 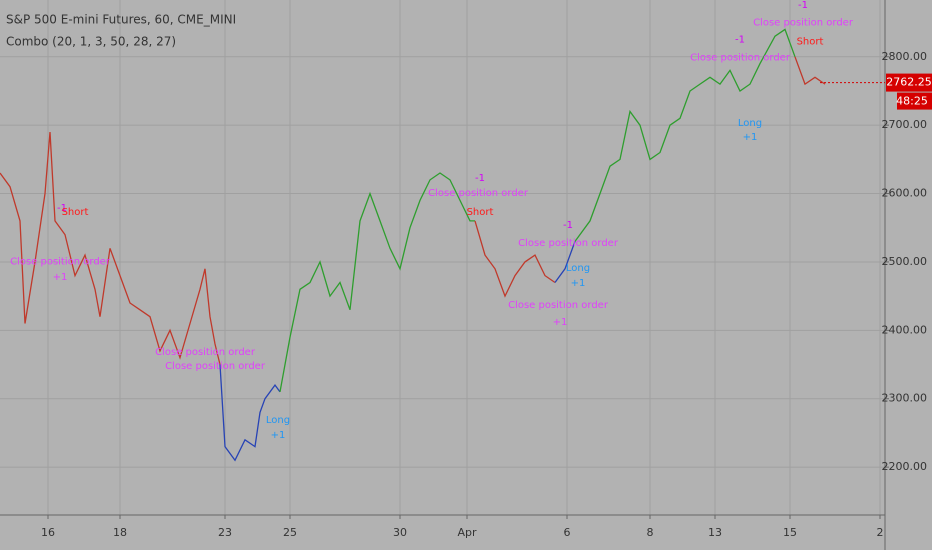 I want to click on y-tick-label: 2200.00, so click(x=905, y=466).